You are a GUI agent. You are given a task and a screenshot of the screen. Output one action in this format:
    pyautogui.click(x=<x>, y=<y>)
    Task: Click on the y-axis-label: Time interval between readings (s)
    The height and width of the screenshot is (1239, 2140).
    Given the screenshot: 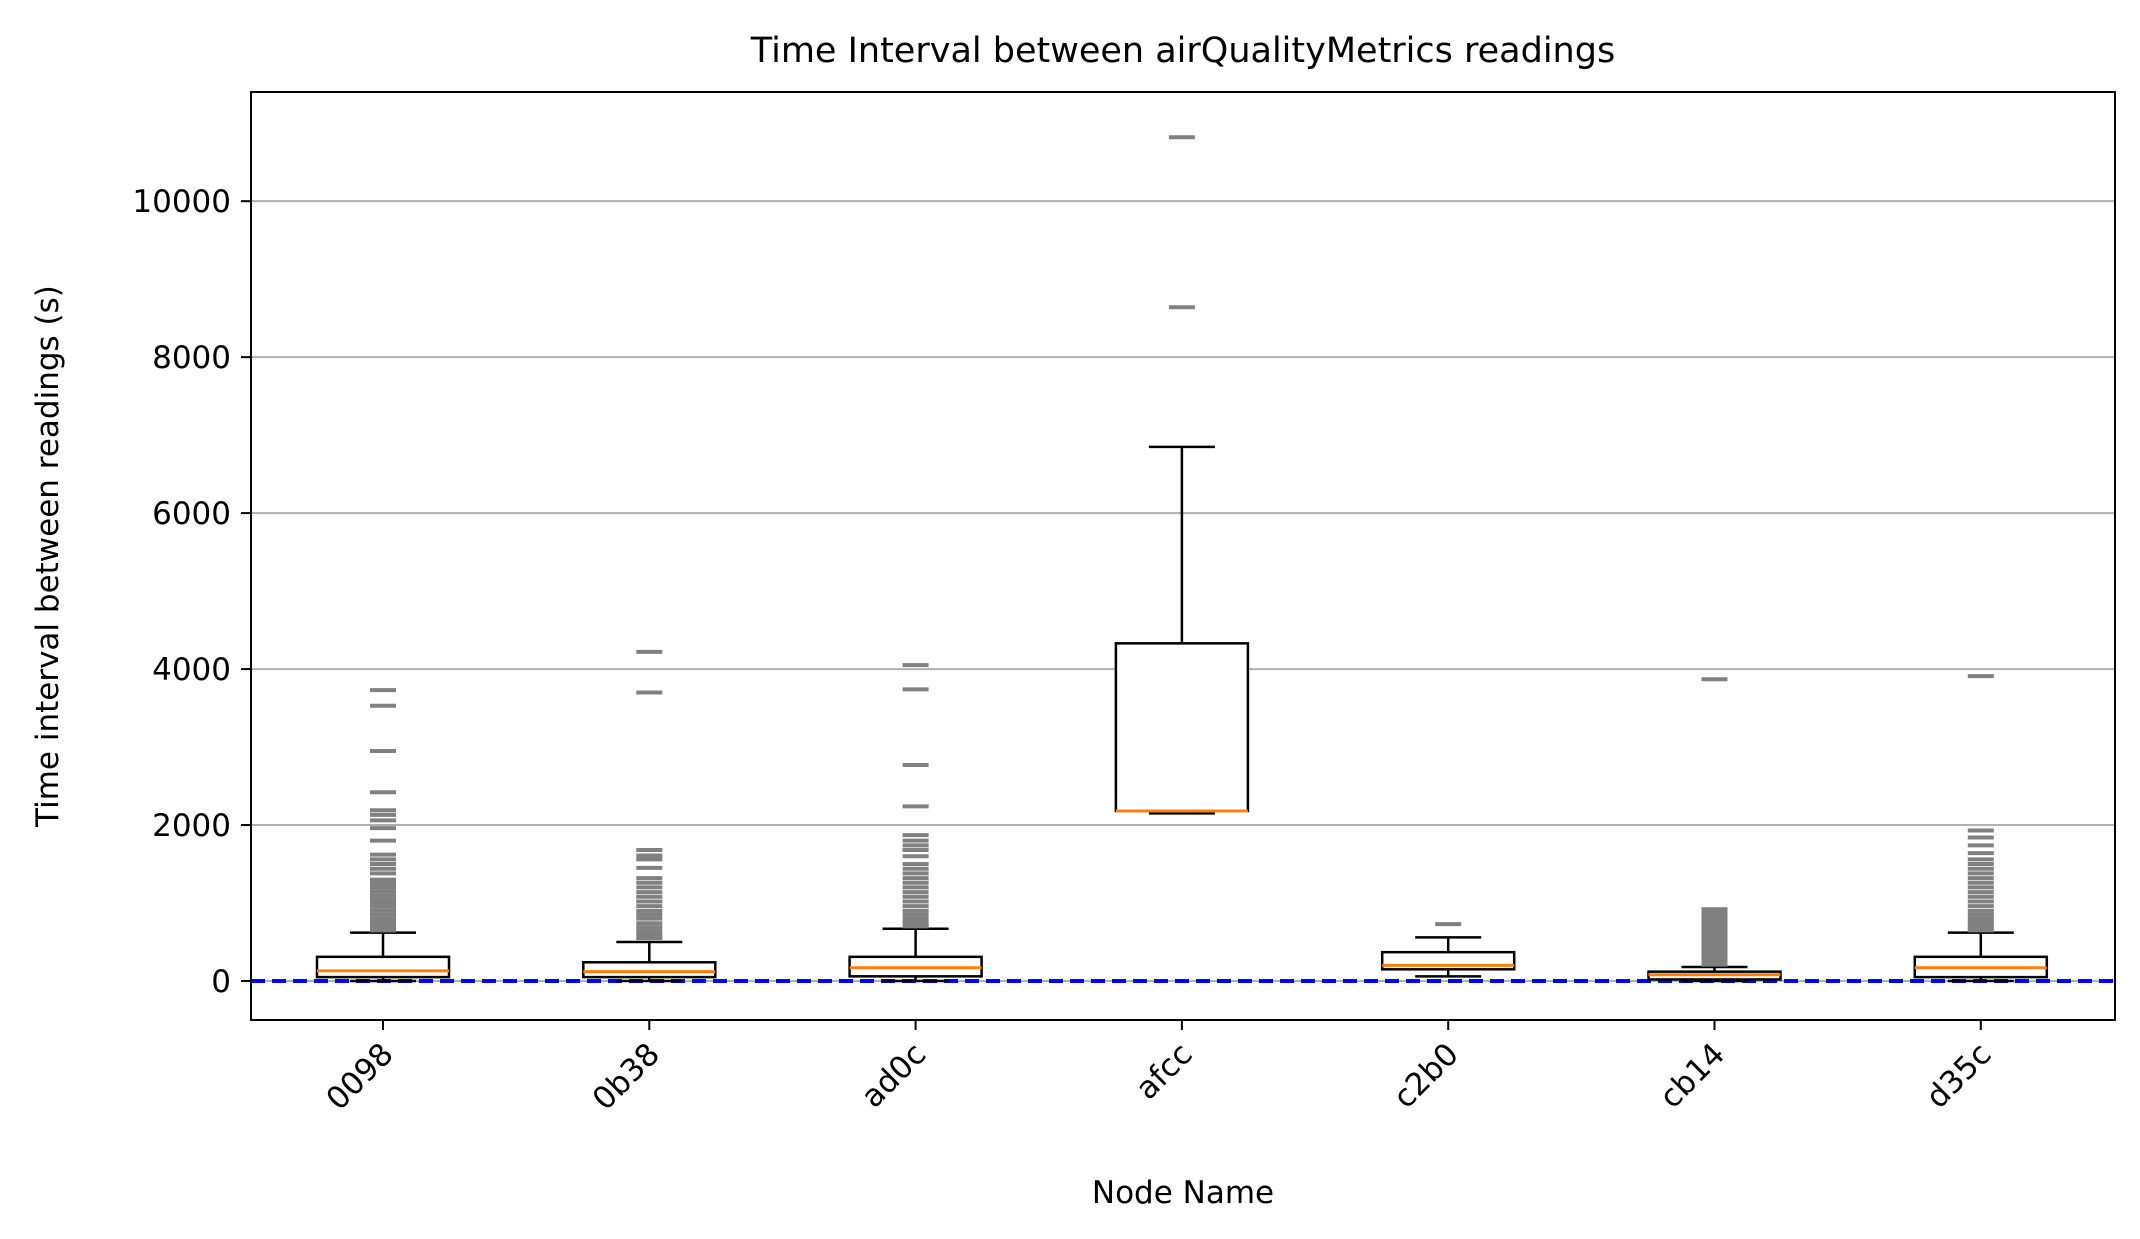 What is the action you would take?
    pyautogui.click(x=48, y=556)
    